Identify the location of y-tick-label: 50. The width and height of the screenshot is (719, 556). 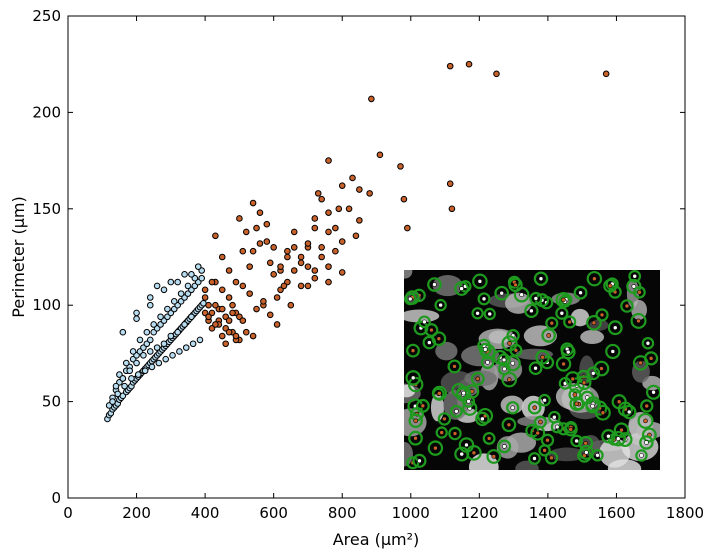
(51, 402).